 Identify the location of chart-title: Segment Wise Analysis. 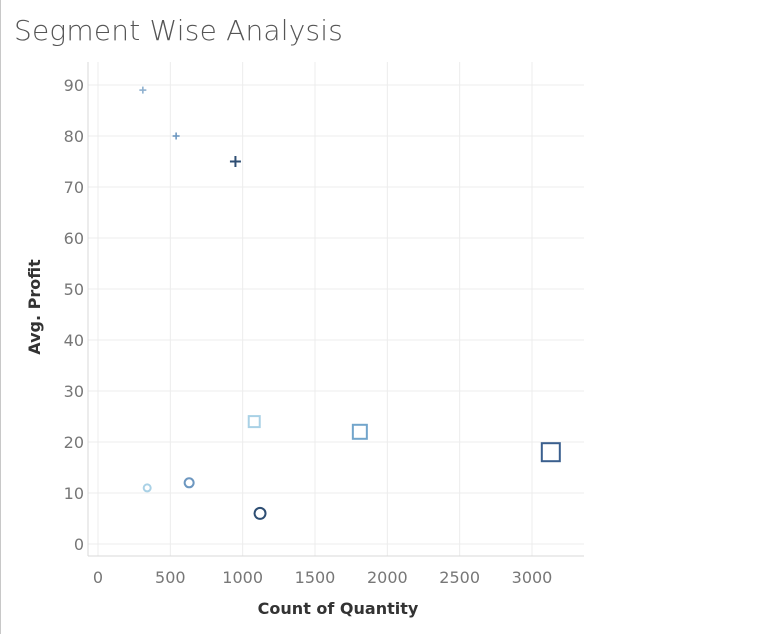
(179, 30).